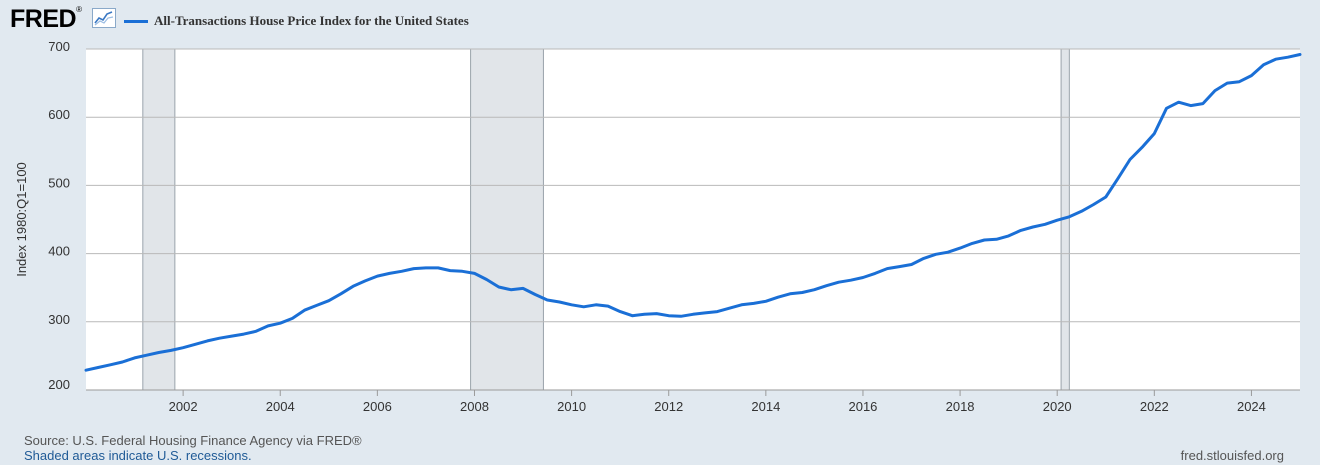 The height and width of the screenshot is (465, 1320). What do you see at coordinates (960, 406) in the screenshot?
I see `x-tick-label: 2018` at bounding box center [960, 406].